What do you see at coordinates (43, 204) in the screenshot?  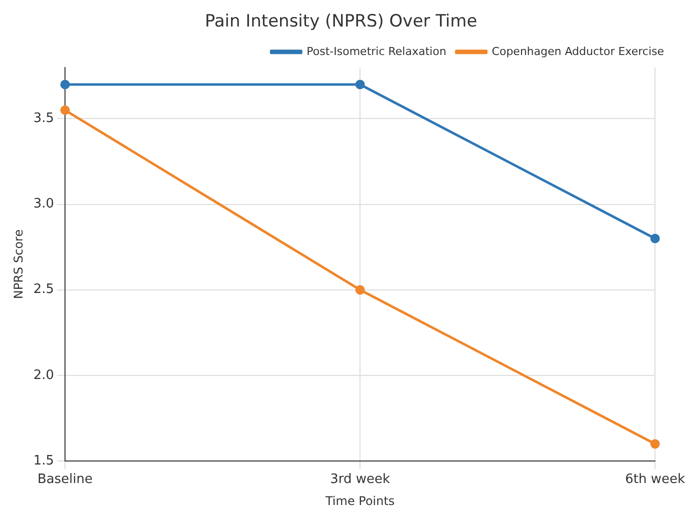 I see `y-tick-label: 3.0` at bounding box center [43, 204].